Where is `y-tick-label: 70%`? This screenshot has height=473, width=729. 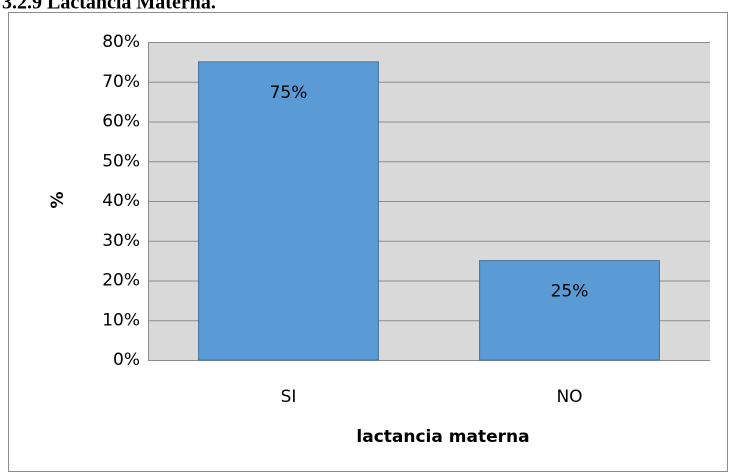 y-tick-label: 70% is located at coordinates (121, 82).